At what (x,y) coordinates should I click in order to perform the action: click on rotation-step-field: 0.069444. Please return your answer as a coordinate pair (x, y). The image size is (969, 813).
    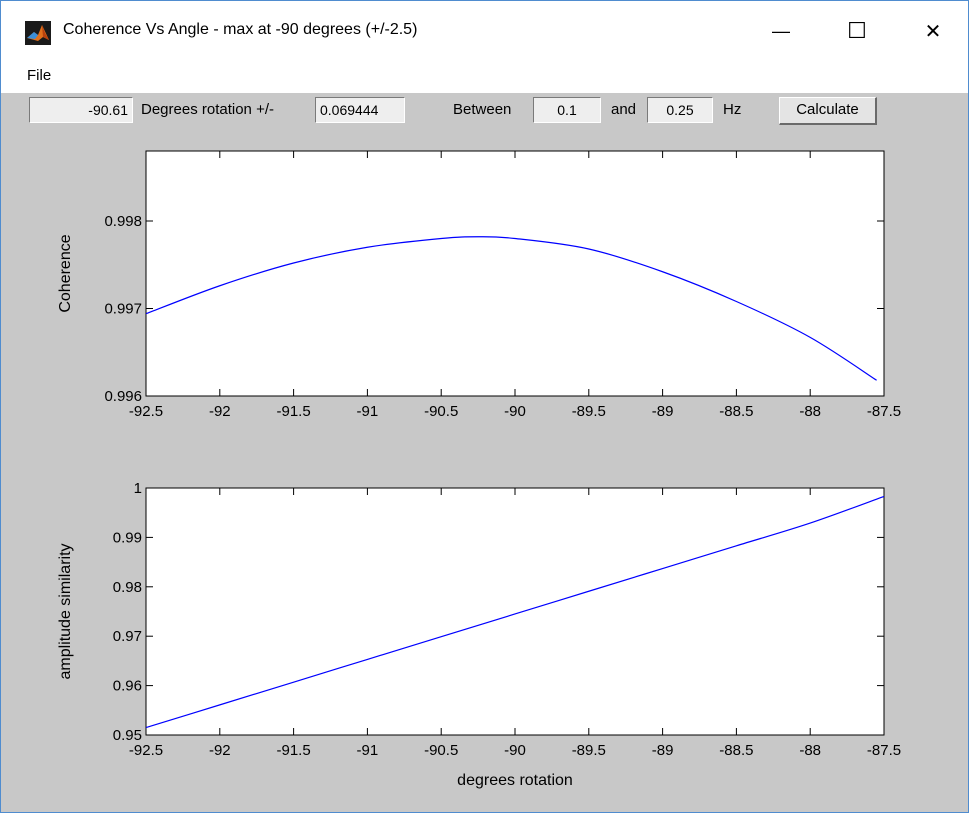
    Looking at the image, I should click on (360, 110).